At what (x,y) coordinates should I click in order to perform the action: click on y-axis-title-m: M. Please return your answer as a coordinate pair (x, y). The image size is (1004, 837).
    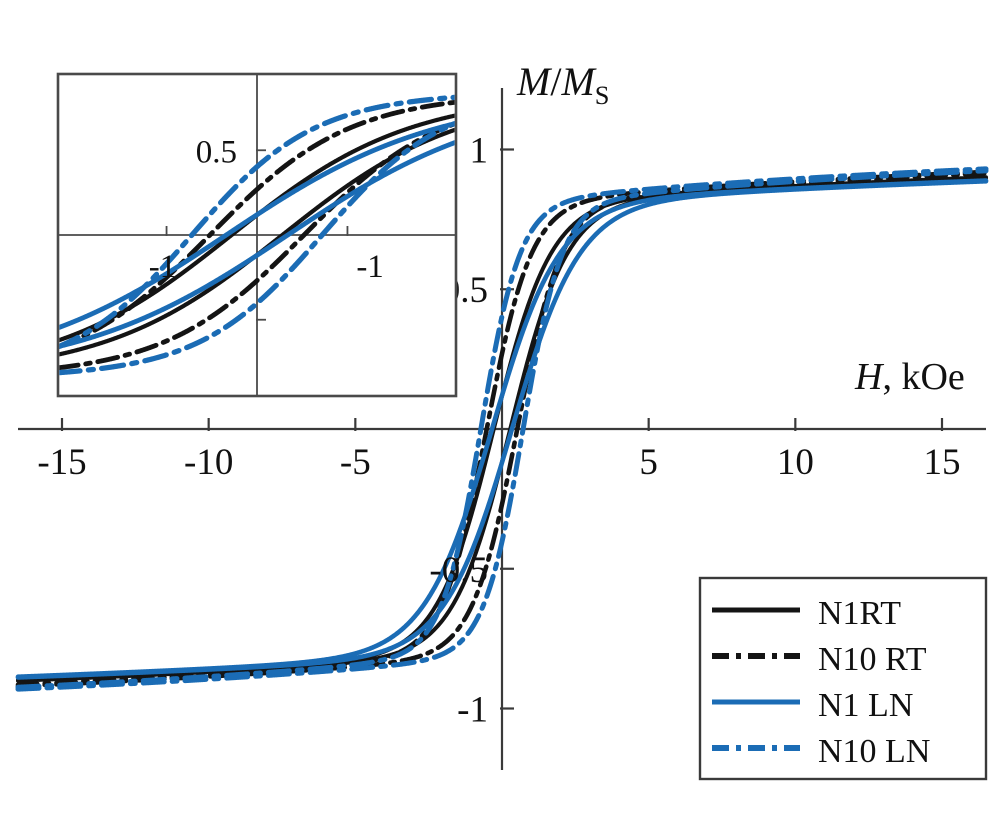
    Looking at the image, I should click on (534, 81).